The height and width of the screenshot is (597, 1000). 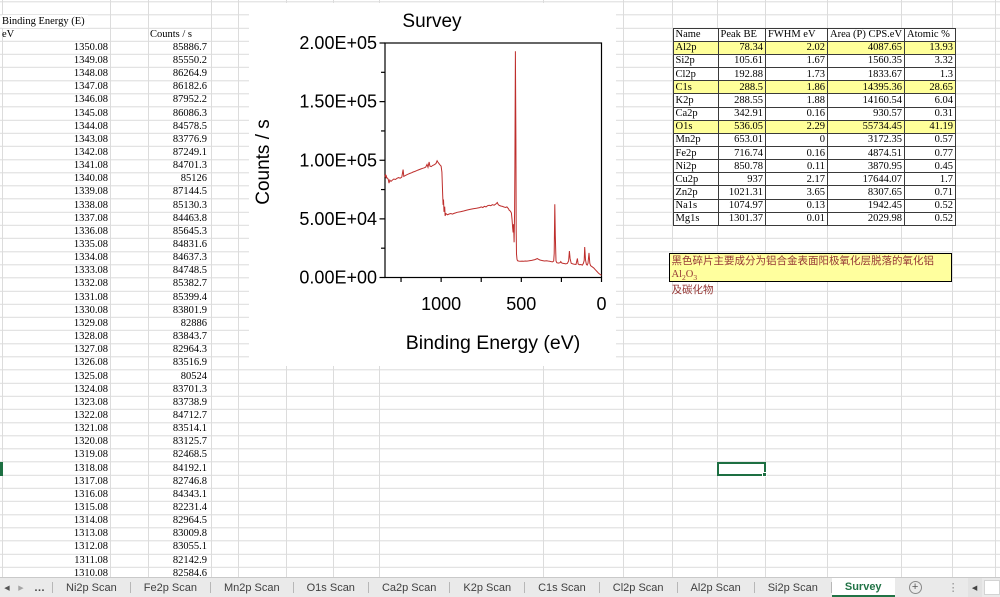 What do you see at coordinates (866, 140) in the screenshot?
I see `area-cell: 3172.35` at bounding box center [866, 140].